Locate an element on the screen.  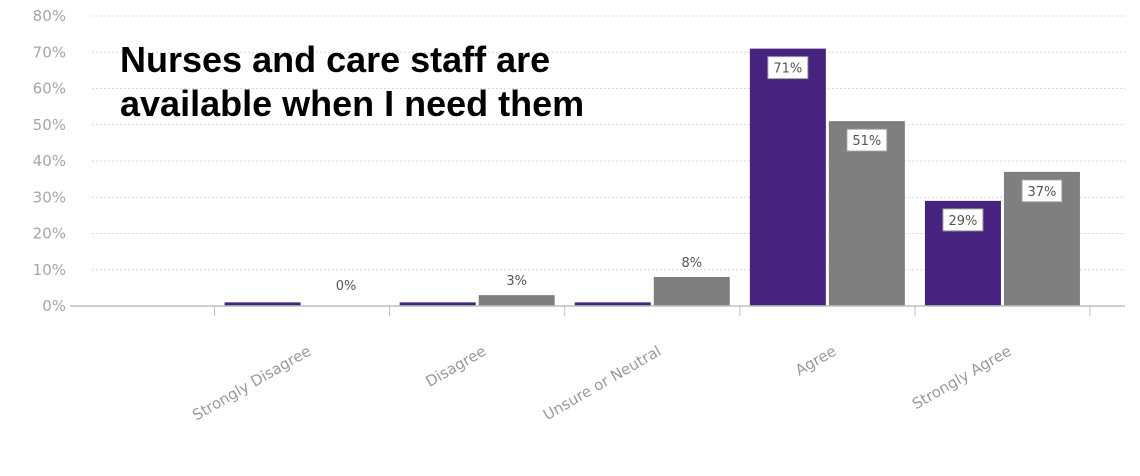
category-label: Unsure or Neutral is located at coordinates (602, 383).